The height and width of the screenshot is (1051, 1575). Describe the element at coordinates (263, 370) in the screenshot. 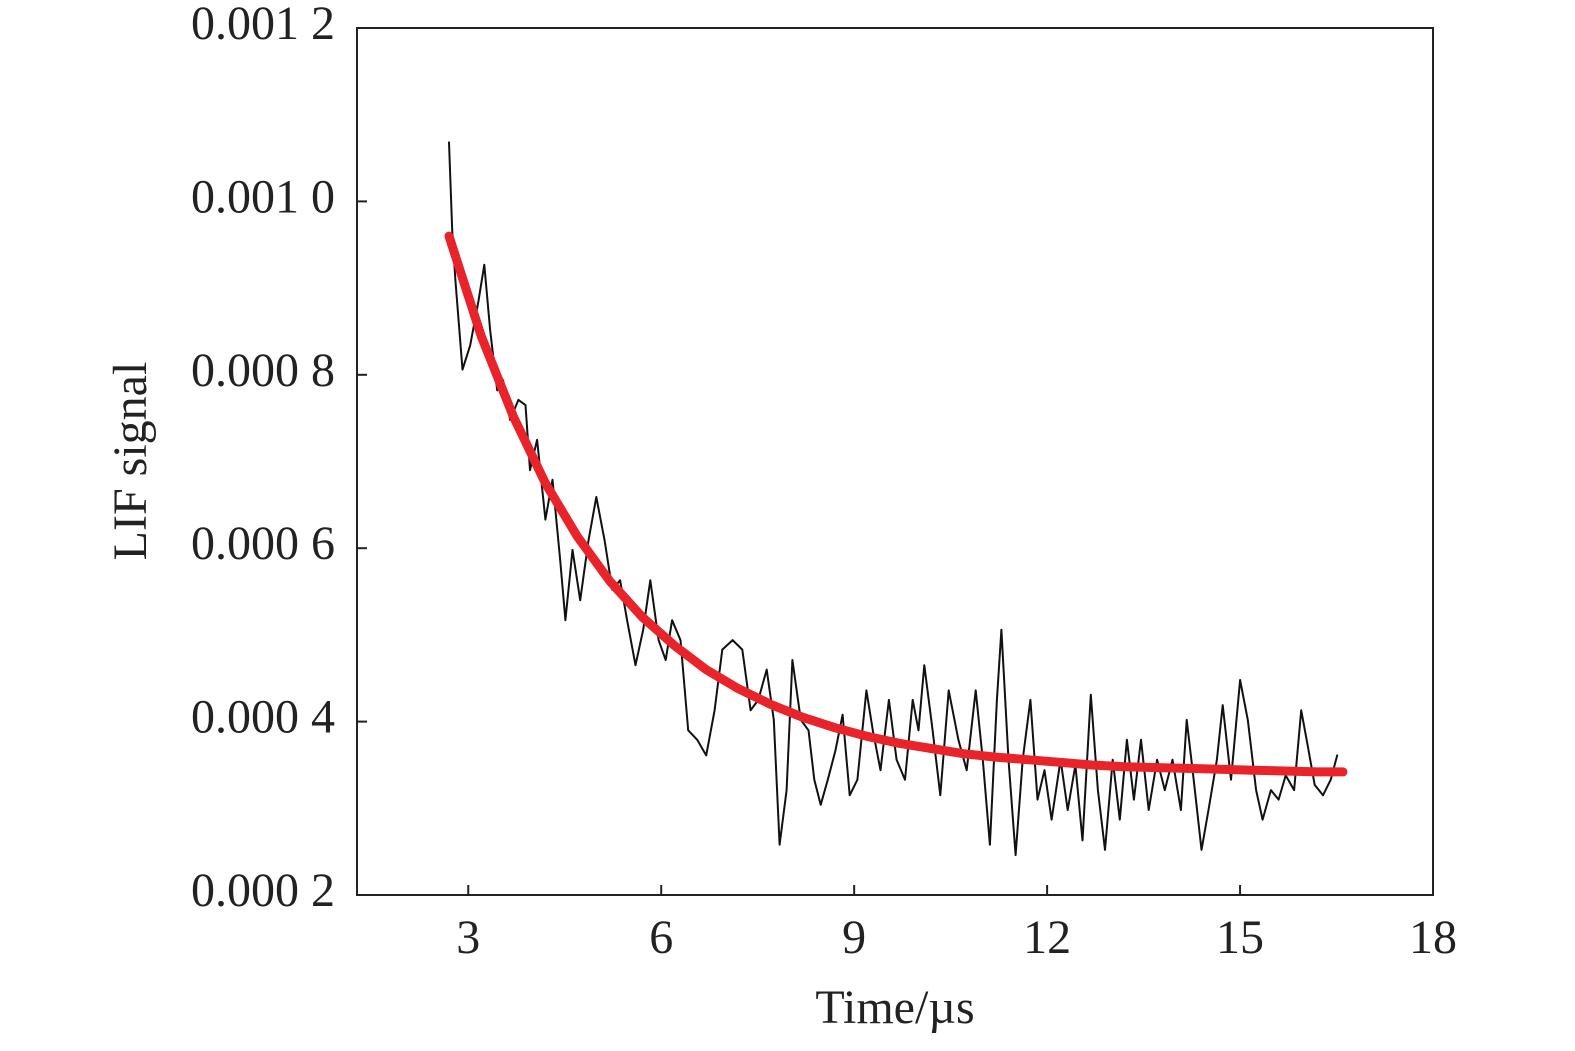

I see `y-tick-label: 0.000 8` at that location.